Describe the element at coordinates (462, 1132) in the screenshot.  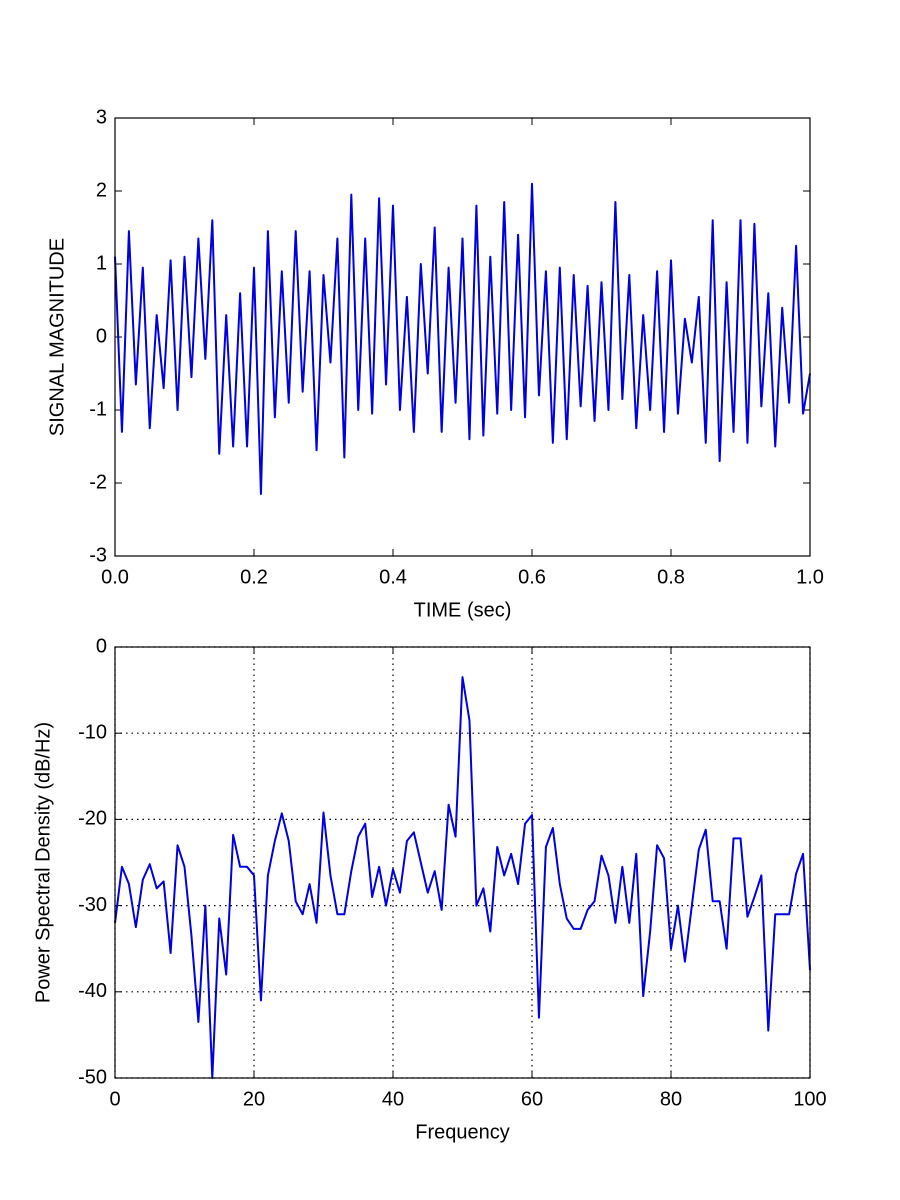
I see `x-axis-label: Frequency` at that location.